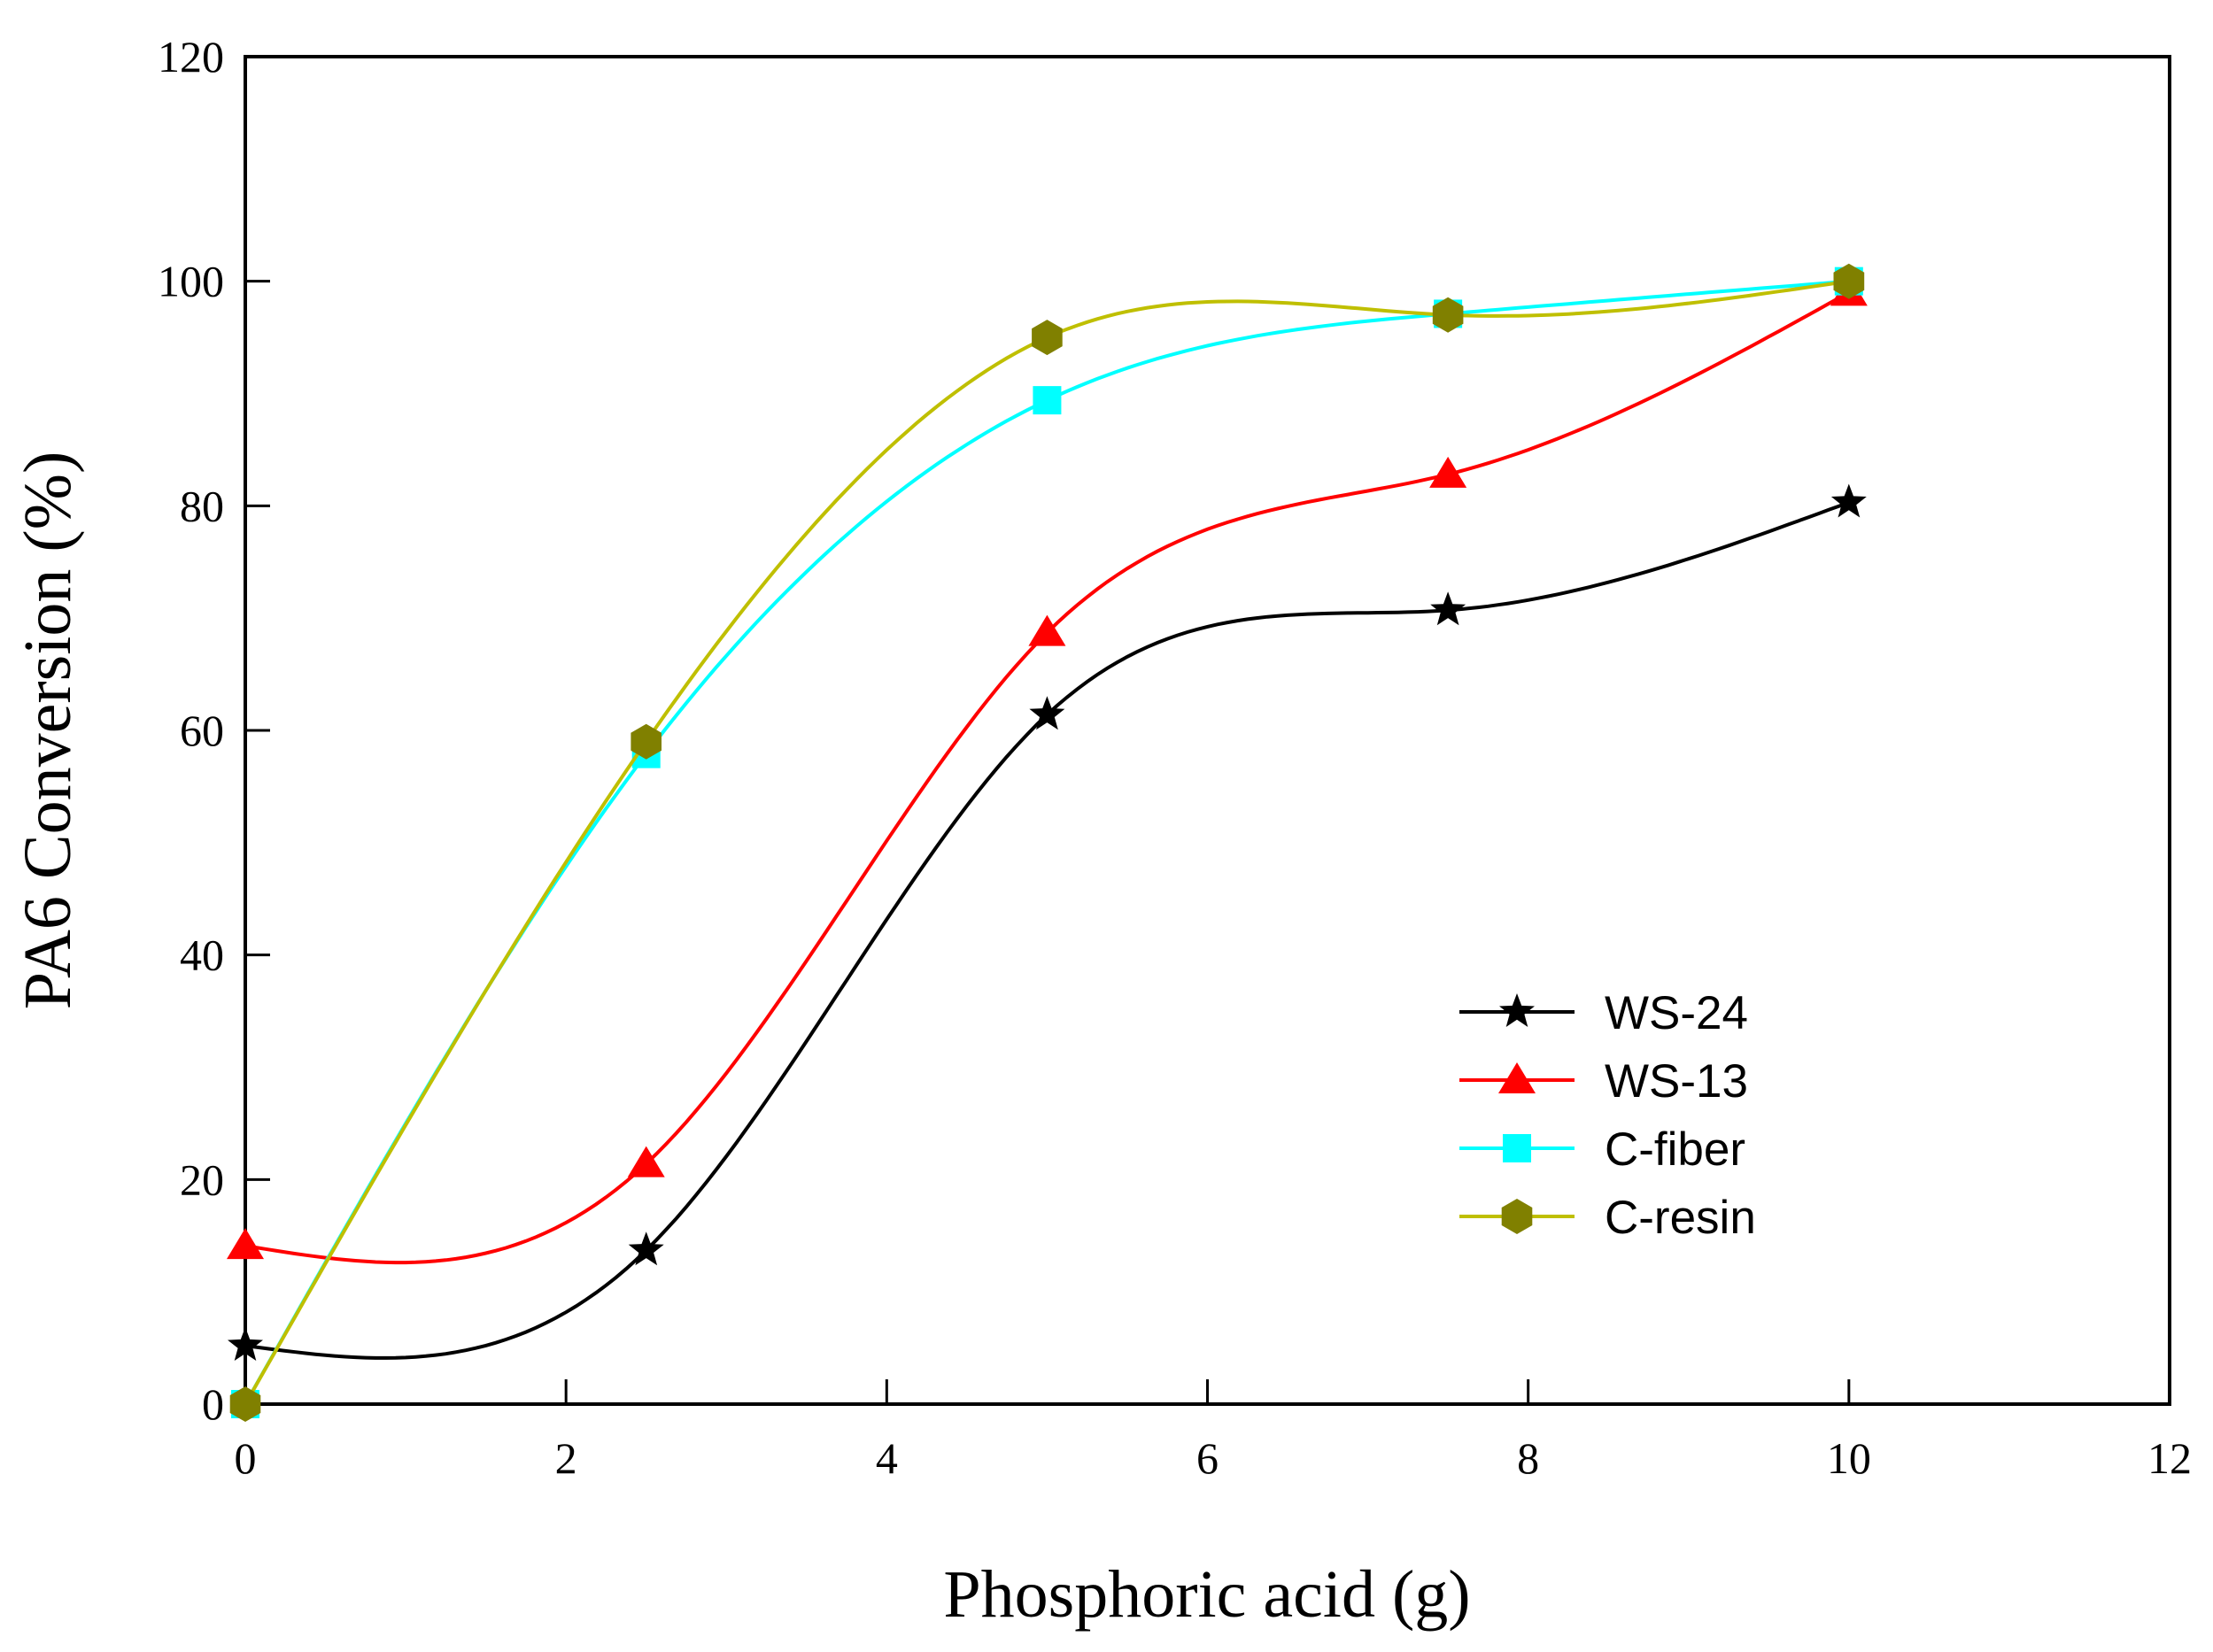 This screenshot has width=2213, height=1652. Describe the element at coordinates (1603, 1013) in the screenshot. I see `legend-item: WS-24` at that location.